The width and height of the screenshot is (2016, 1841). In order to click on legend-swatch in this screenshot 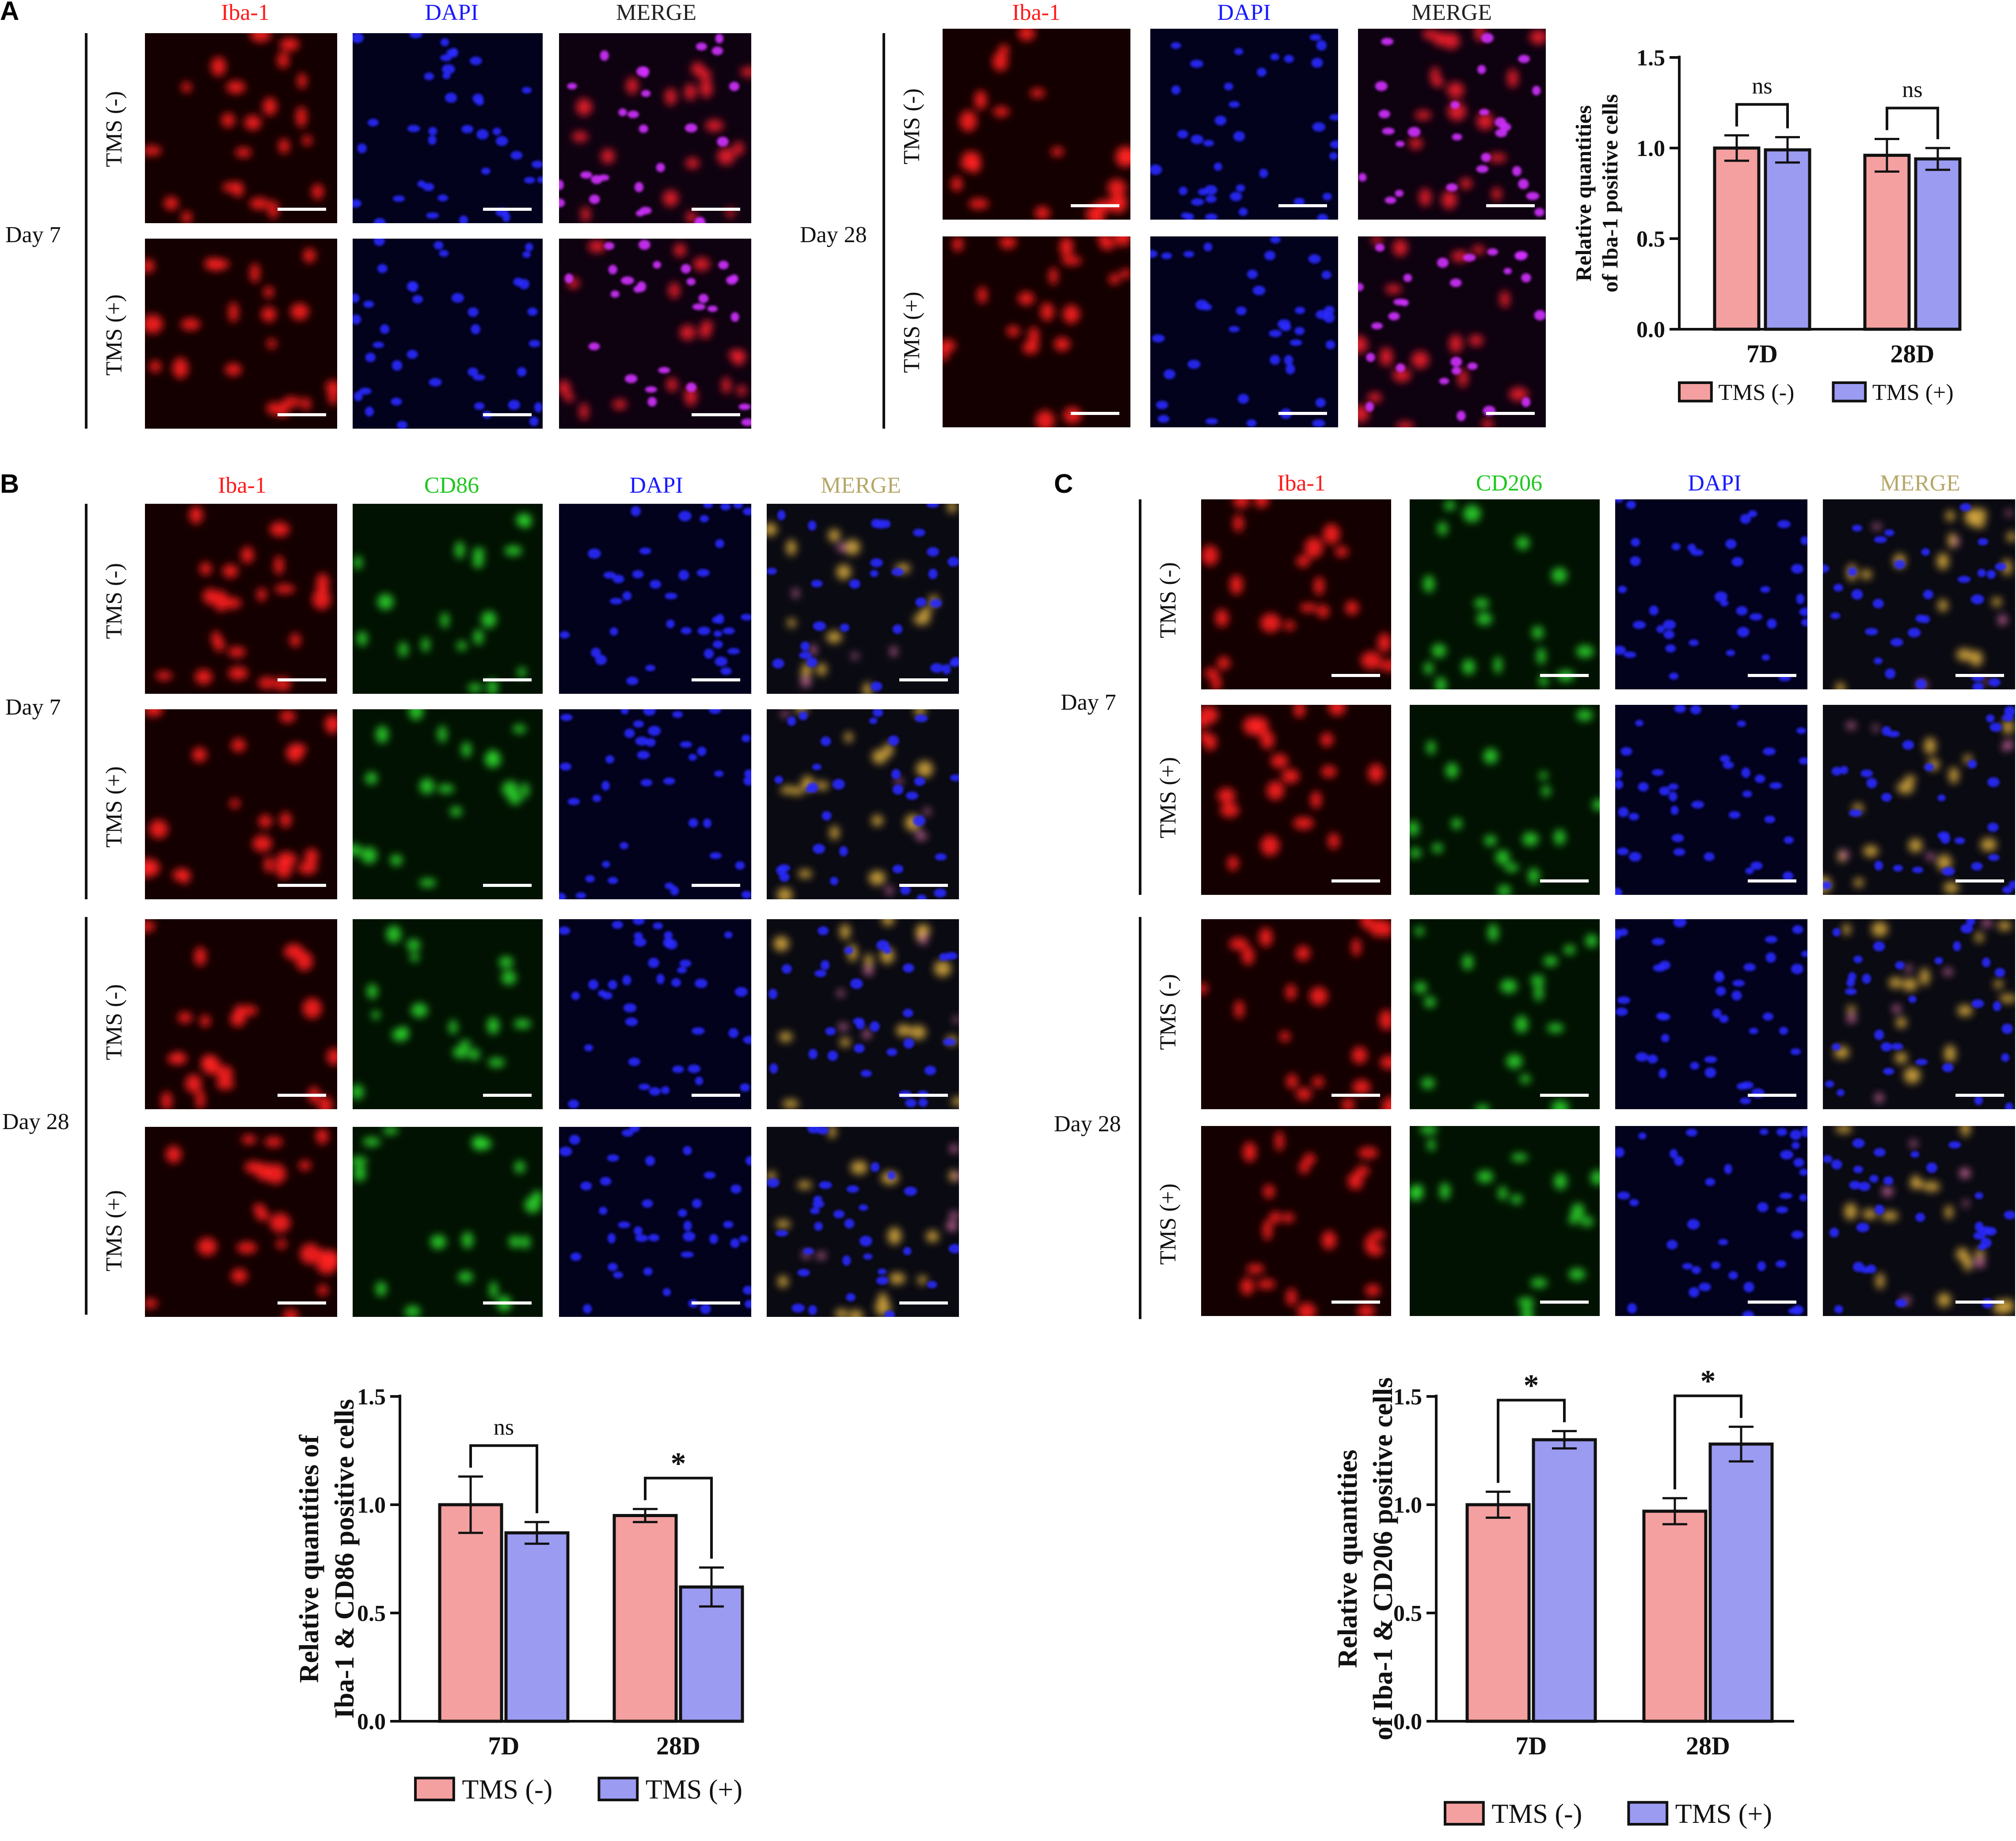, I will do `click(1850, 392)`.